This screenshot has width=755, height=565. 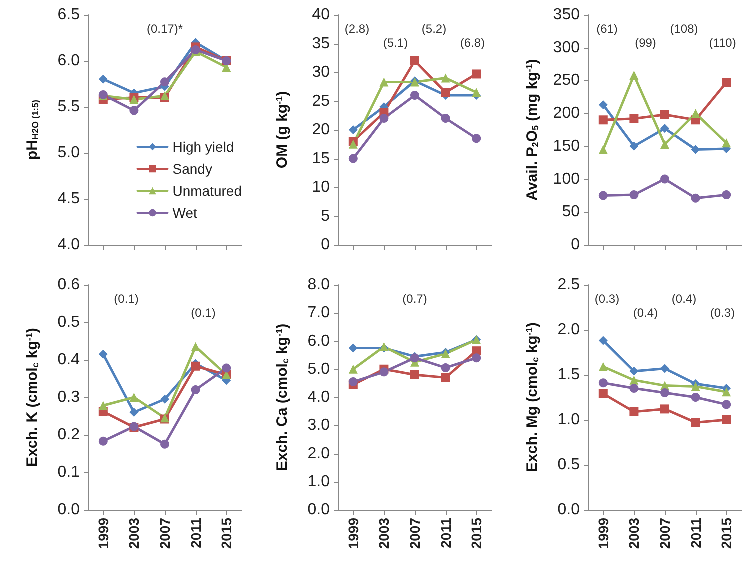 I want to click on legend-label: High yield, so click(x=203, y=147).